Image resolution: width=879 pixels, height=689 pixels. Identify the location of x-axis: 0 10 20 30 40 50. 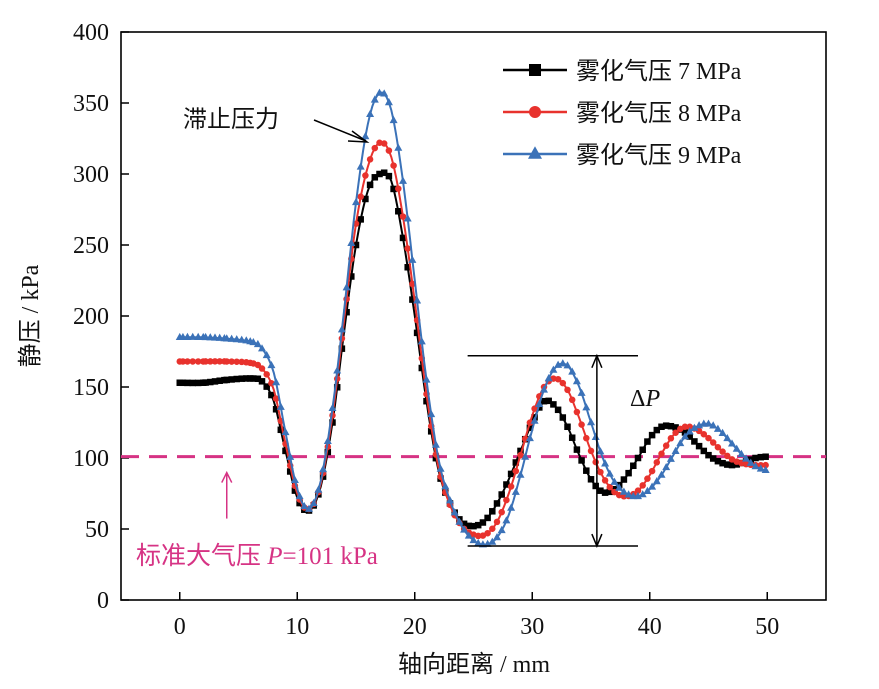
(476, 616).